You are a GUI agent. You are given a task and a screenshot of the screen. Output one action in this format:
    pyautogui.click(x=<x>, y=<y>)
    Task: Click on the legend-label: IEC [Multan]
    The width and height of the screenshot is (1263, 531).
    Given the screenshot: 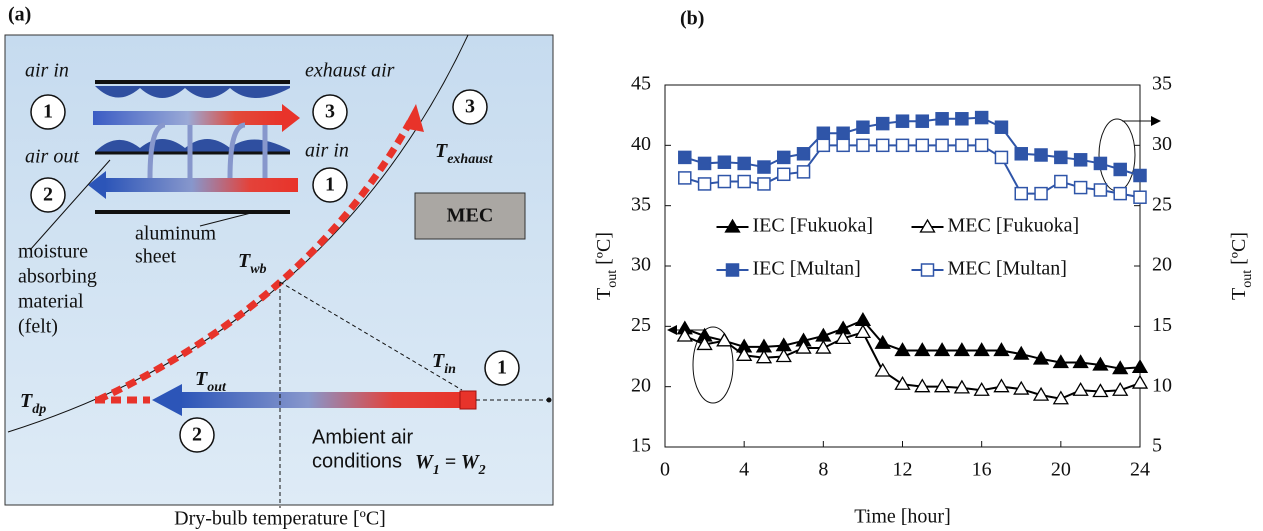 What is the action you would take?
    pyautogui.click(x=807, y=269)
    